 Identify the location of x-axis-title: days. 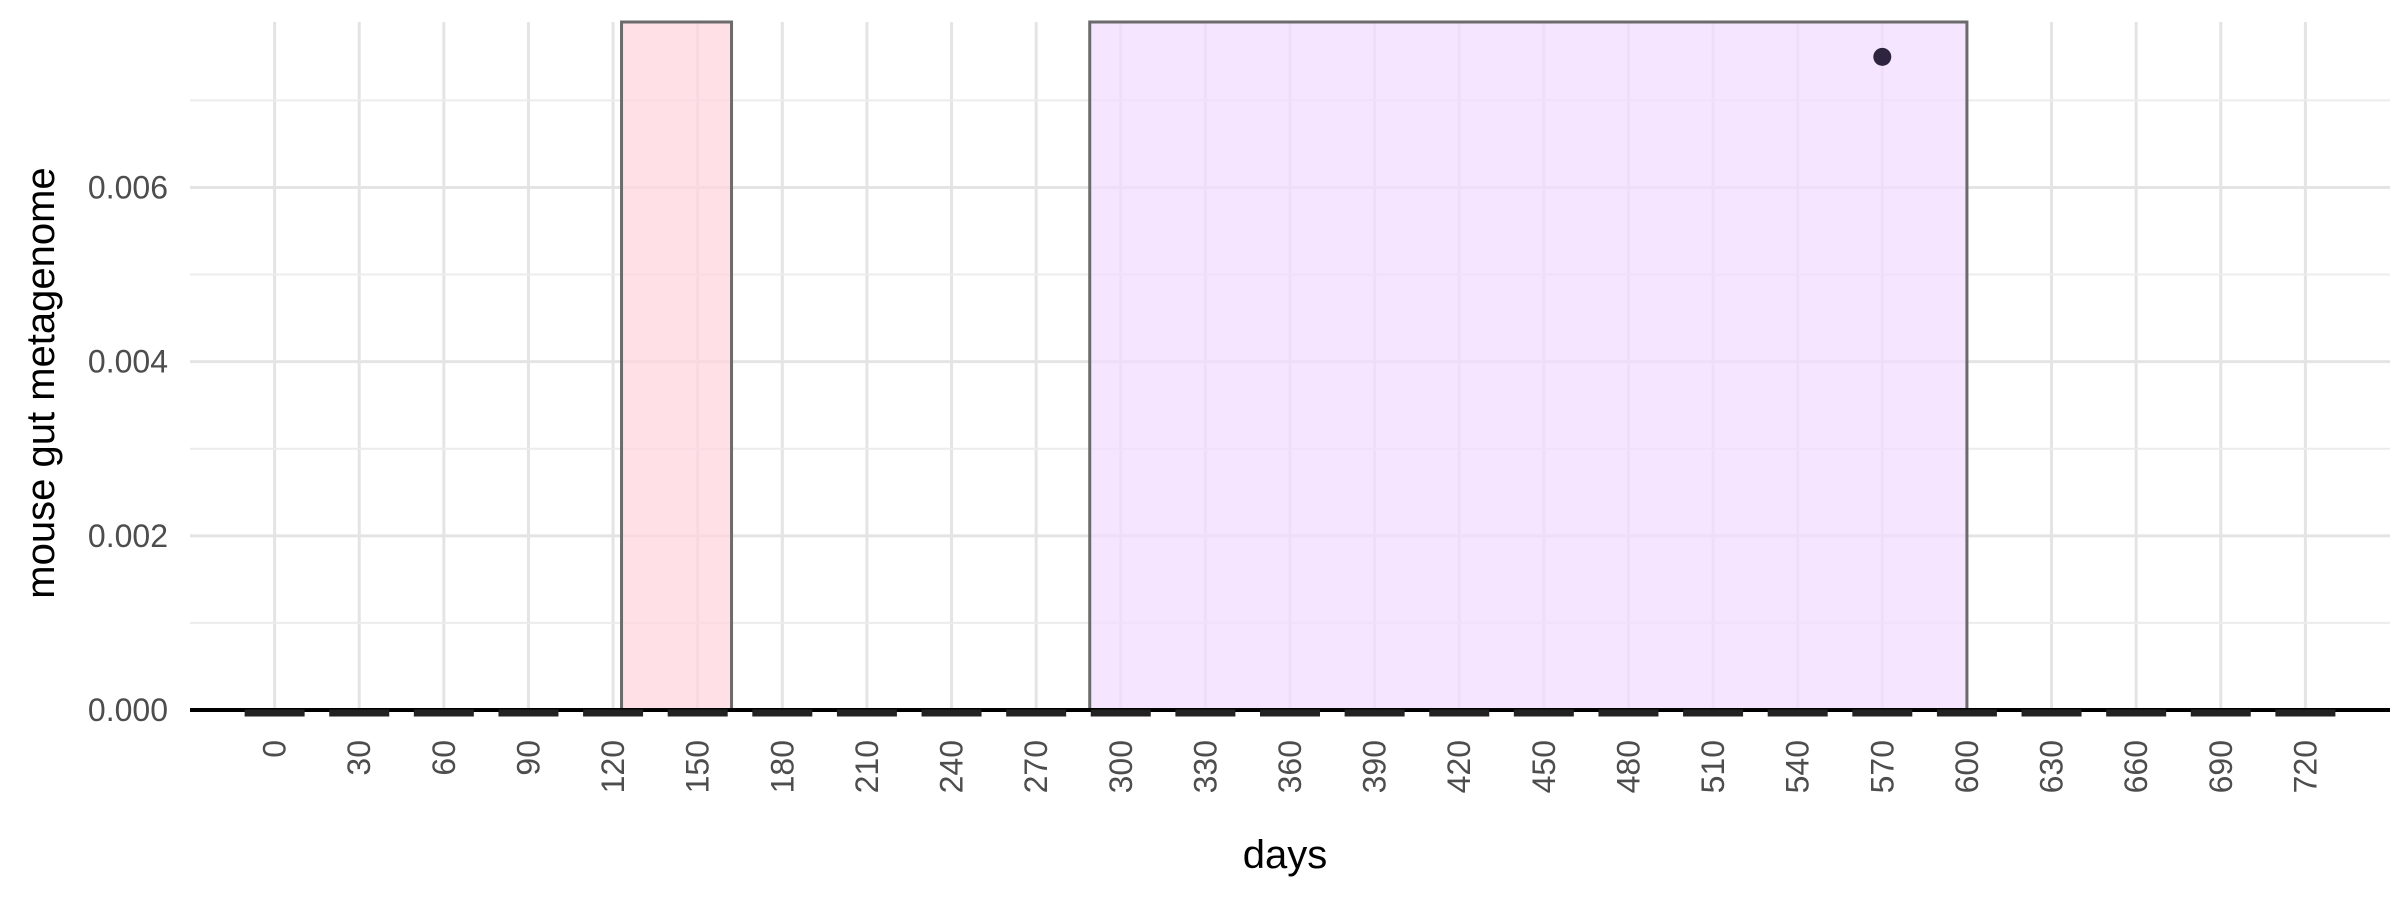
(1285, 855).